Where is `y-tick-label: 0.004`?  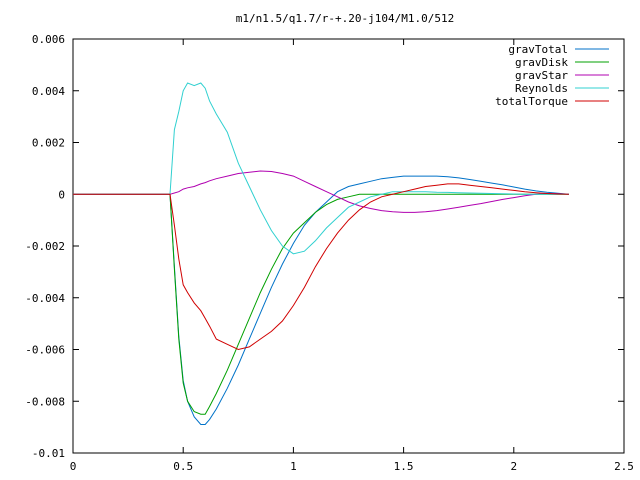 y-tick-label: 0.004 is located at coordinates (48, 91).